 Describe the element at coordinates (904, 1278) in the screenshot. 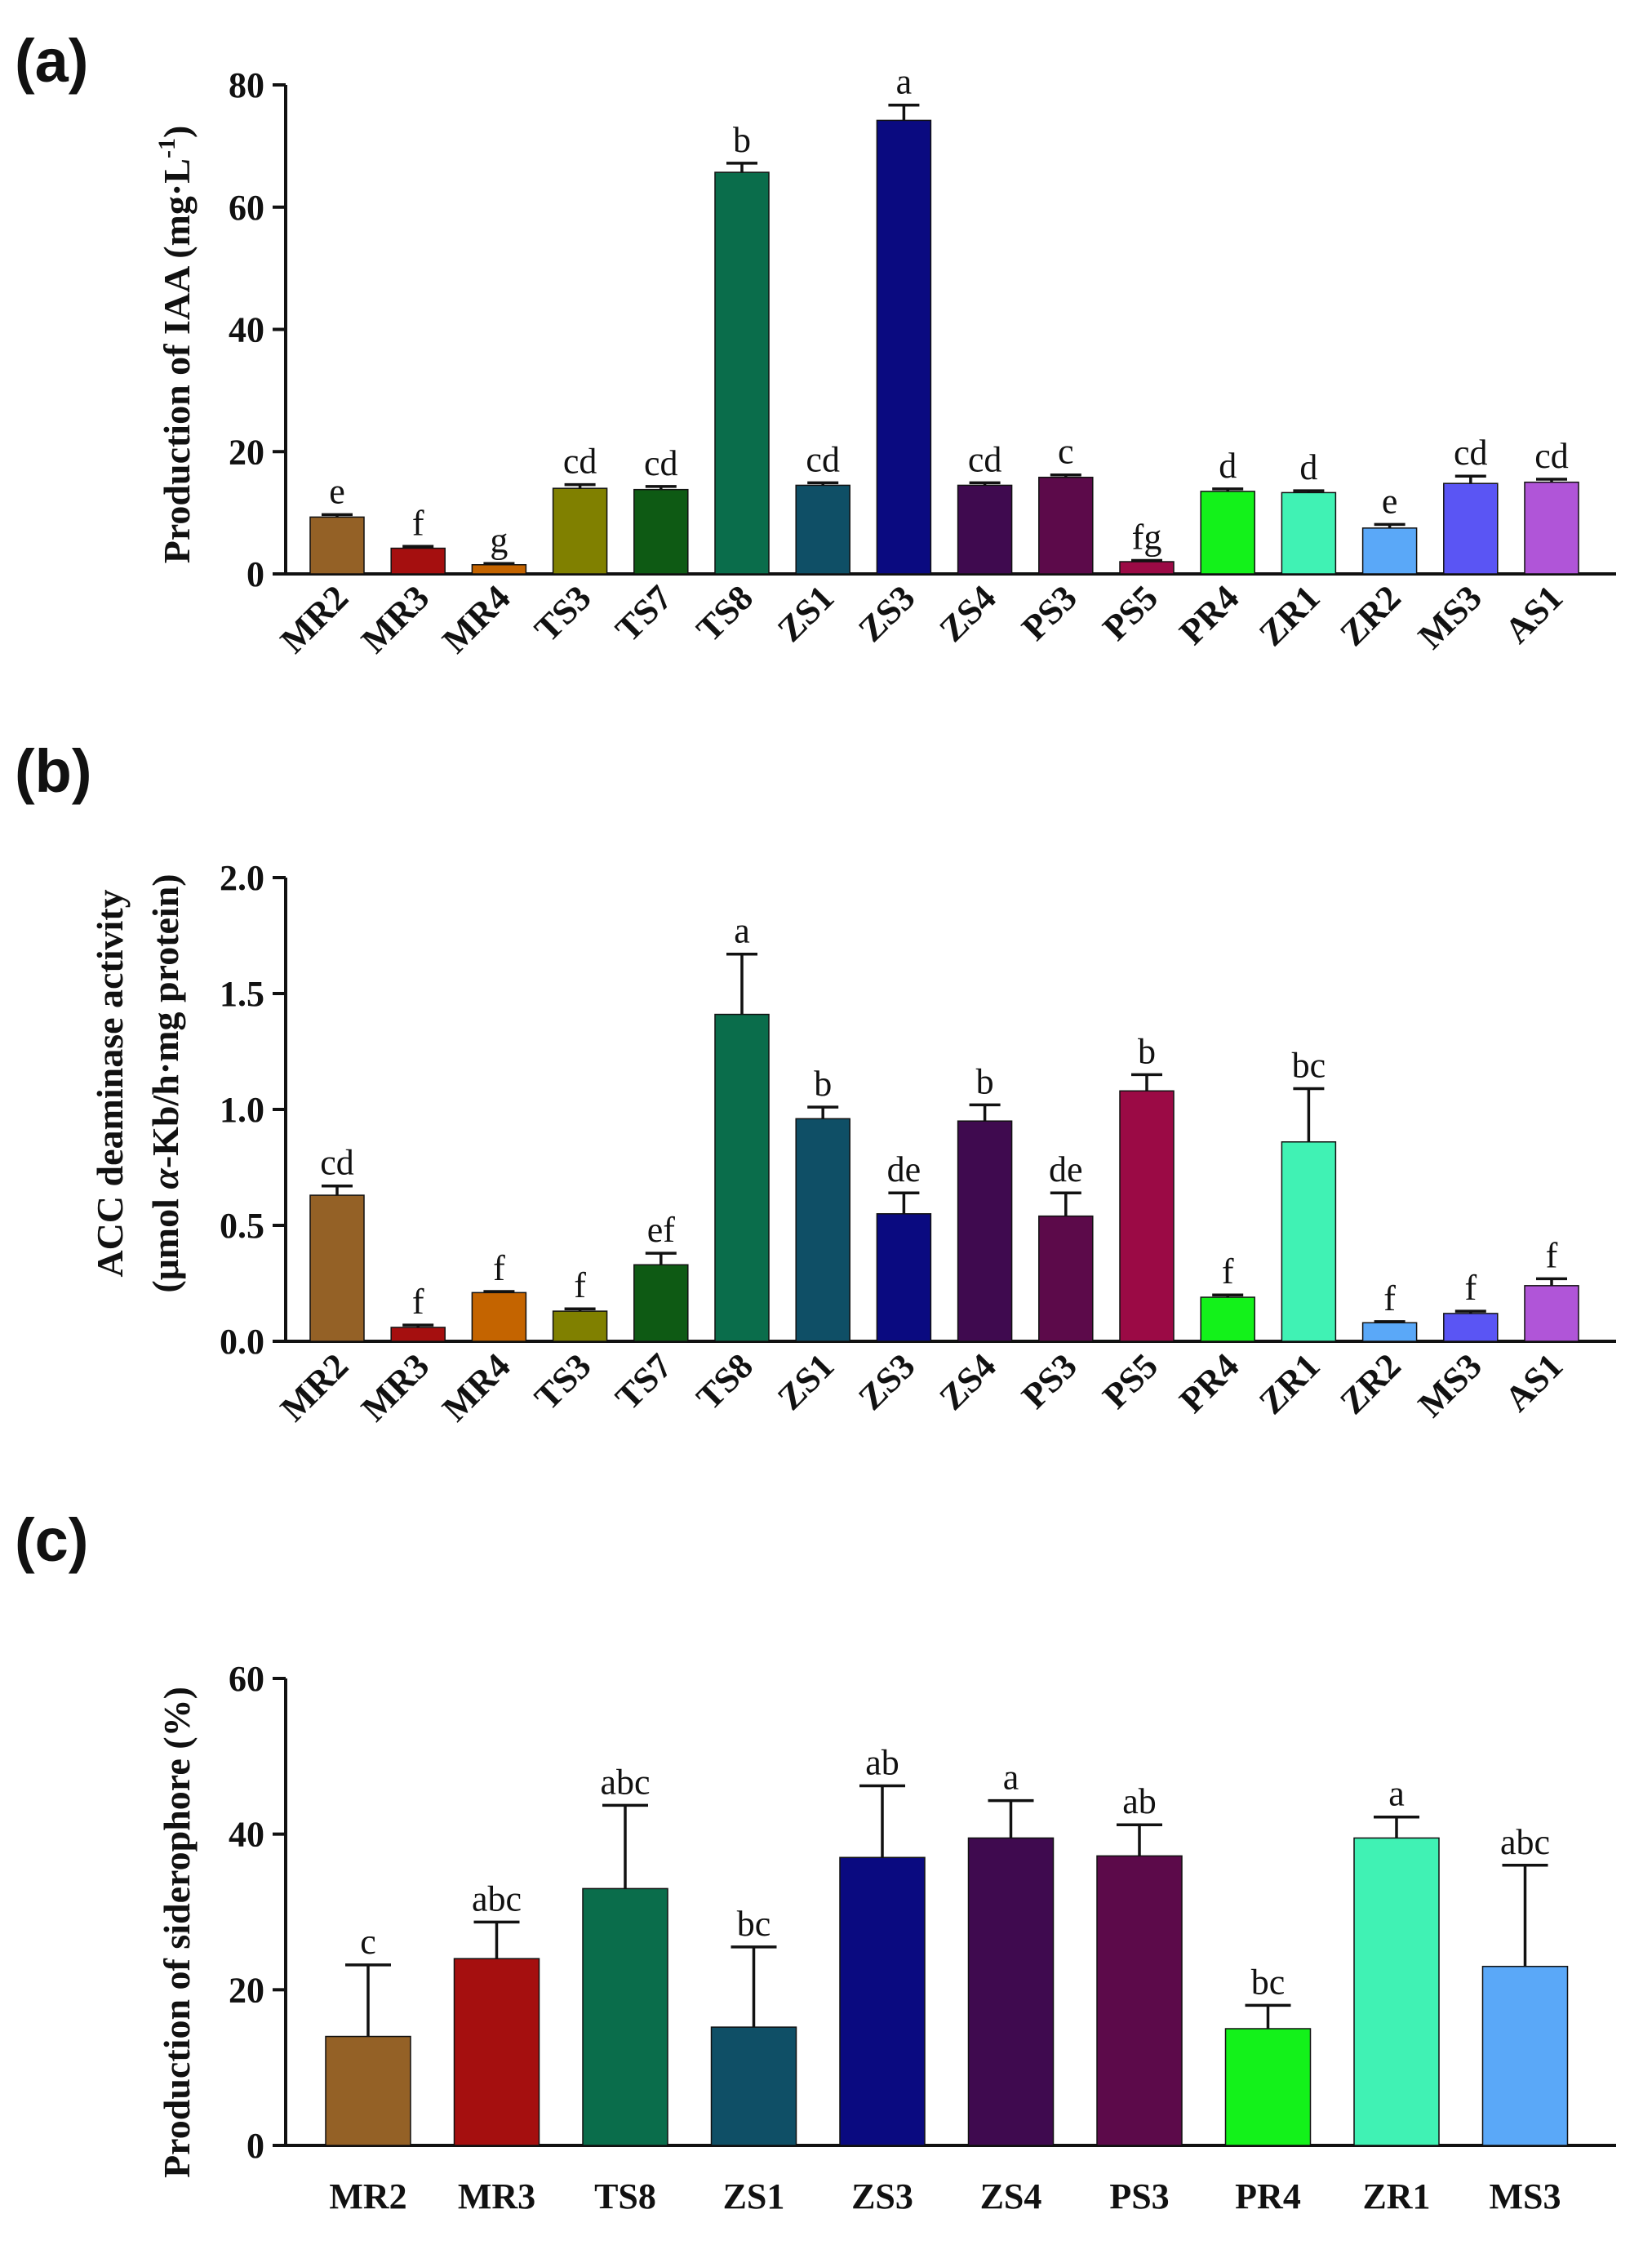

I see `bar-zs3` at that location.